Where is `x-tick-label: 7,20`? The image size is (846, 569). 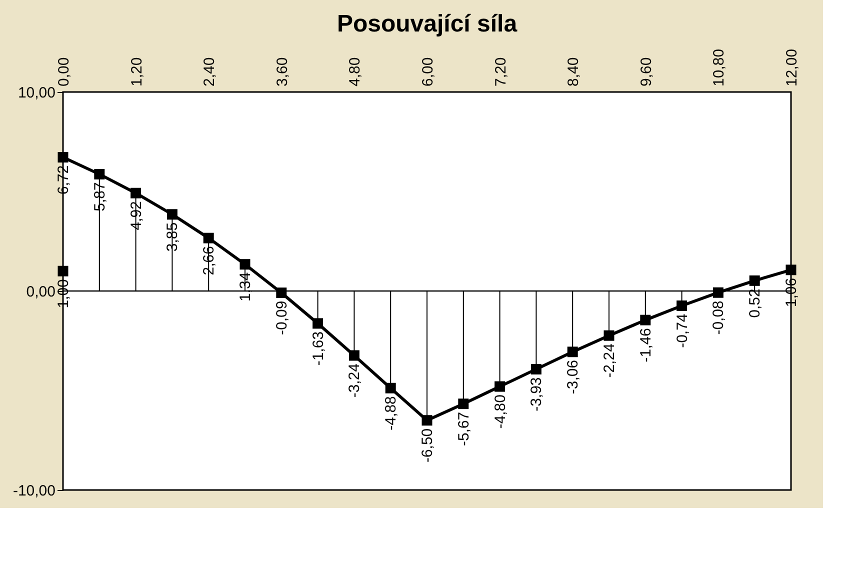
x-tick-label: 7,20 is located at coordinates (501, 71).